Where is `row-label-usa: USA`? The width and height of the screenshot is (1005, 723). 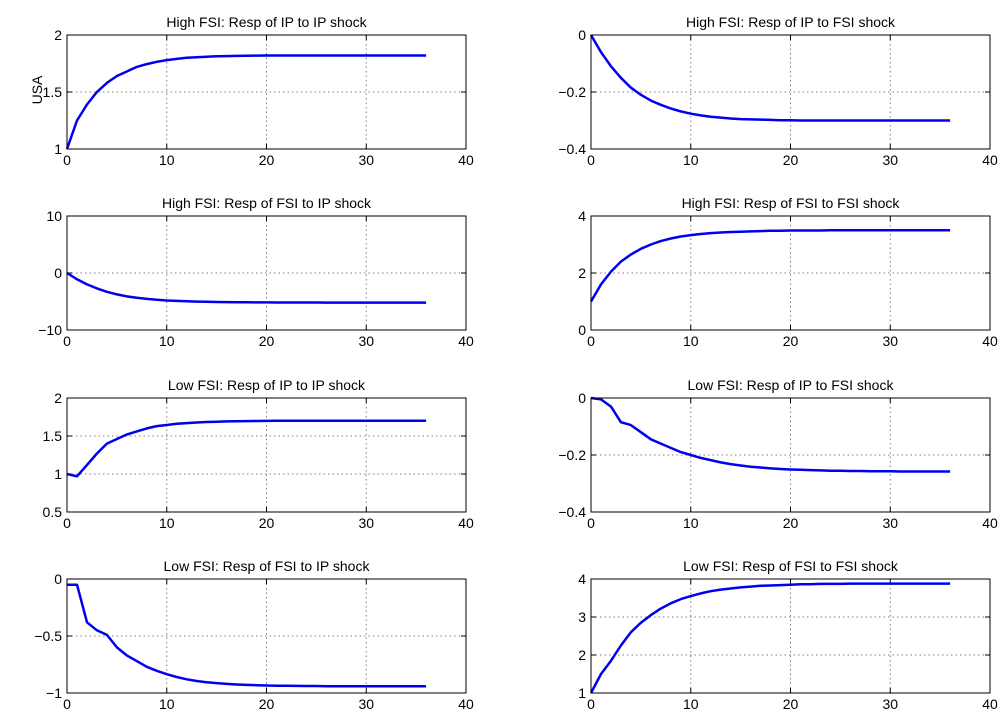 row-label-usa: USA is located at coordinates (37, 89).